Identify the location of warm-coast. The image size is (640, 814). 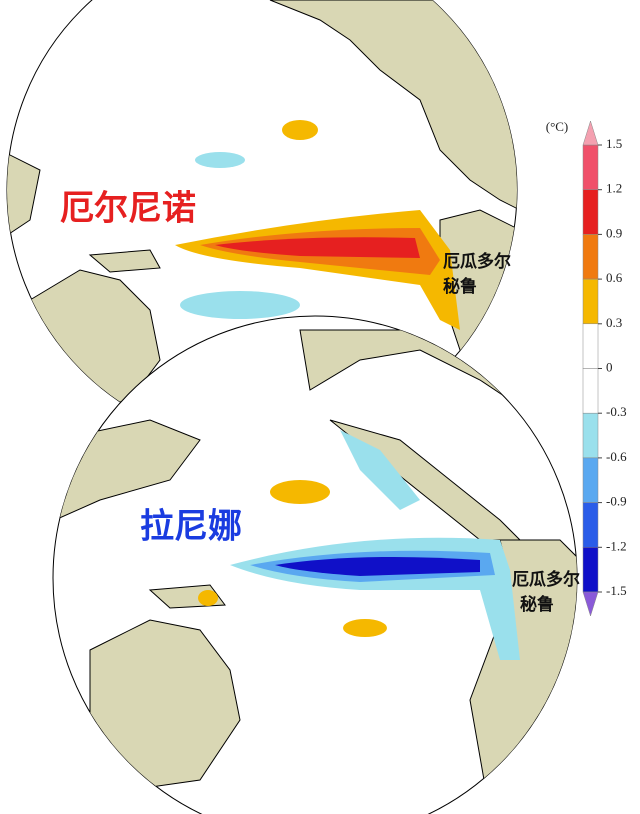
(300, 130).